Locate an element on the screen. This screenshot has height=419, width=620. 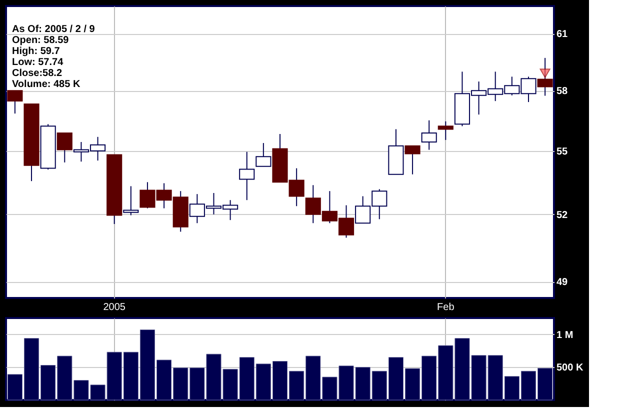
annotation: Volume: 485 K is located at coordinates (46, 84).